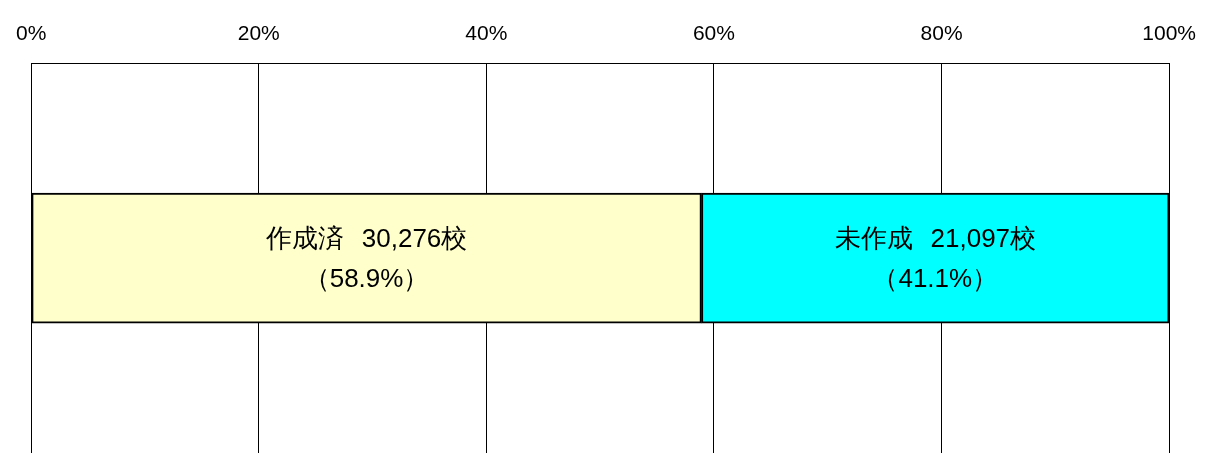 The image size is (1212, 453). What do you see at coordinates (486, 33) in the screenshot?
I see `x-tick-label: 40%` at bounding box center [486, 33].